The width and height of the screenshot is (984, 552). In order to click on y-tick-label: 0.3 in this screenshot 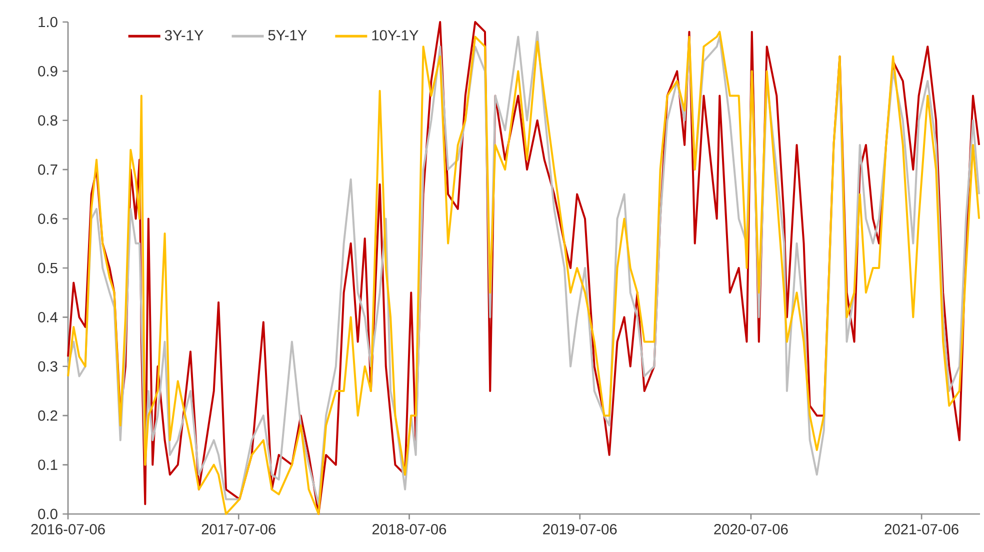, I will do `click(48, 366)`.